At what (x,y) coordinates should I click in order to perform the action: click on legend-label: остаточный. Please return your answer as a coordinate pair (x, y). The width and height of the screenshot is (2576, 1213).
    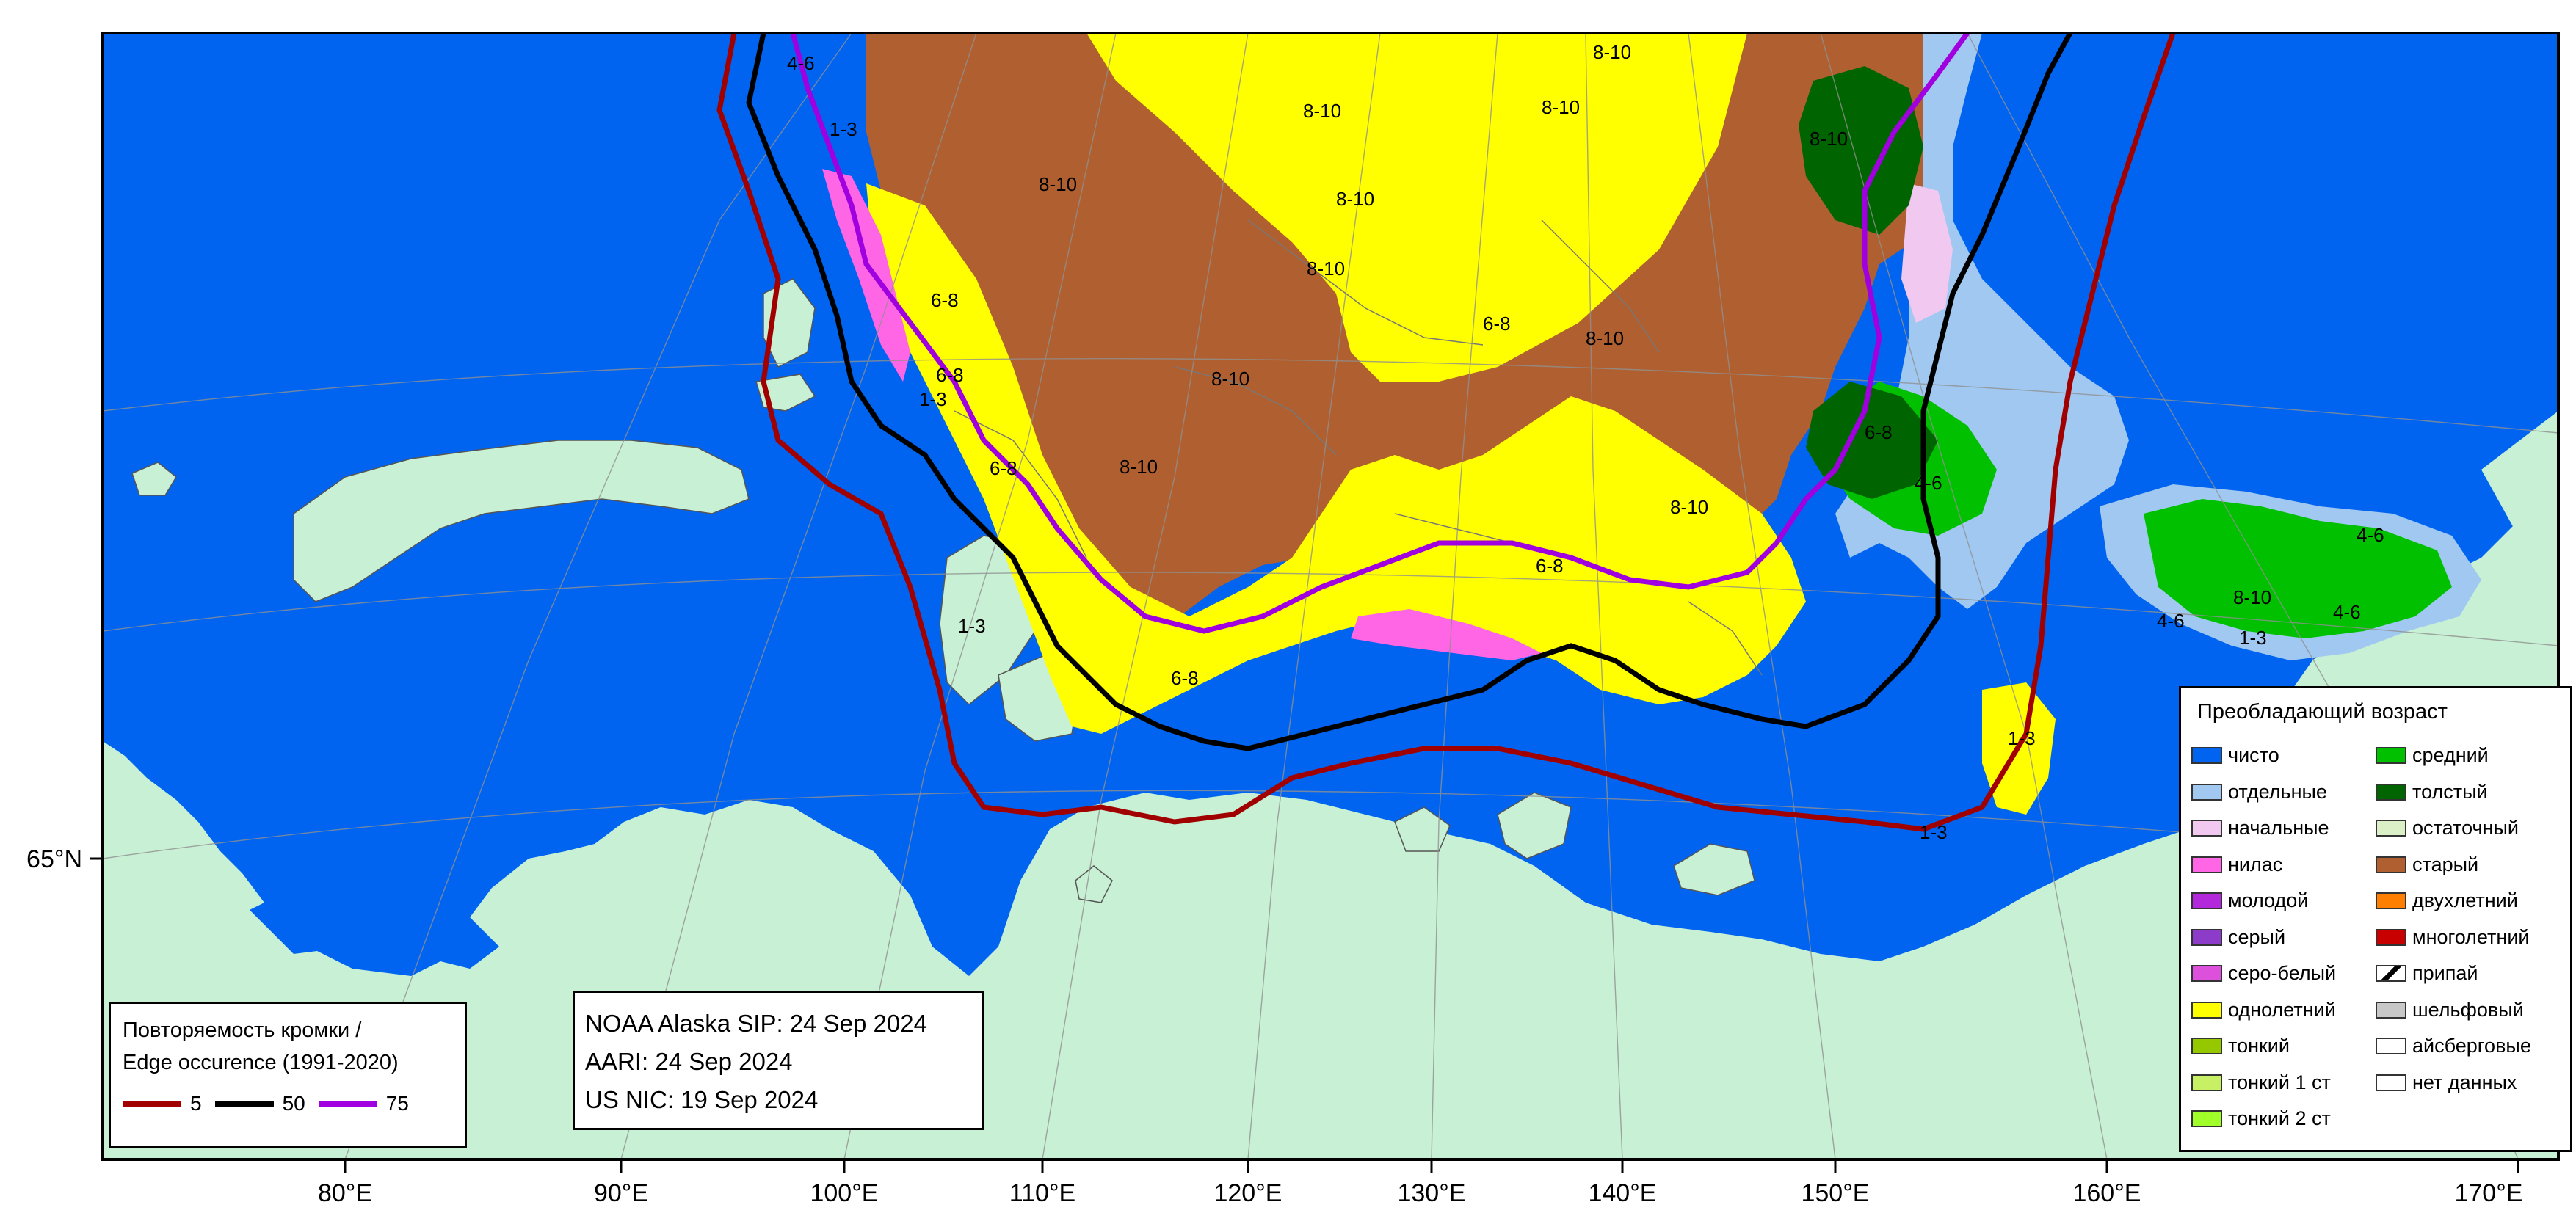
    Looking at the image, I should click on (2466, 828).